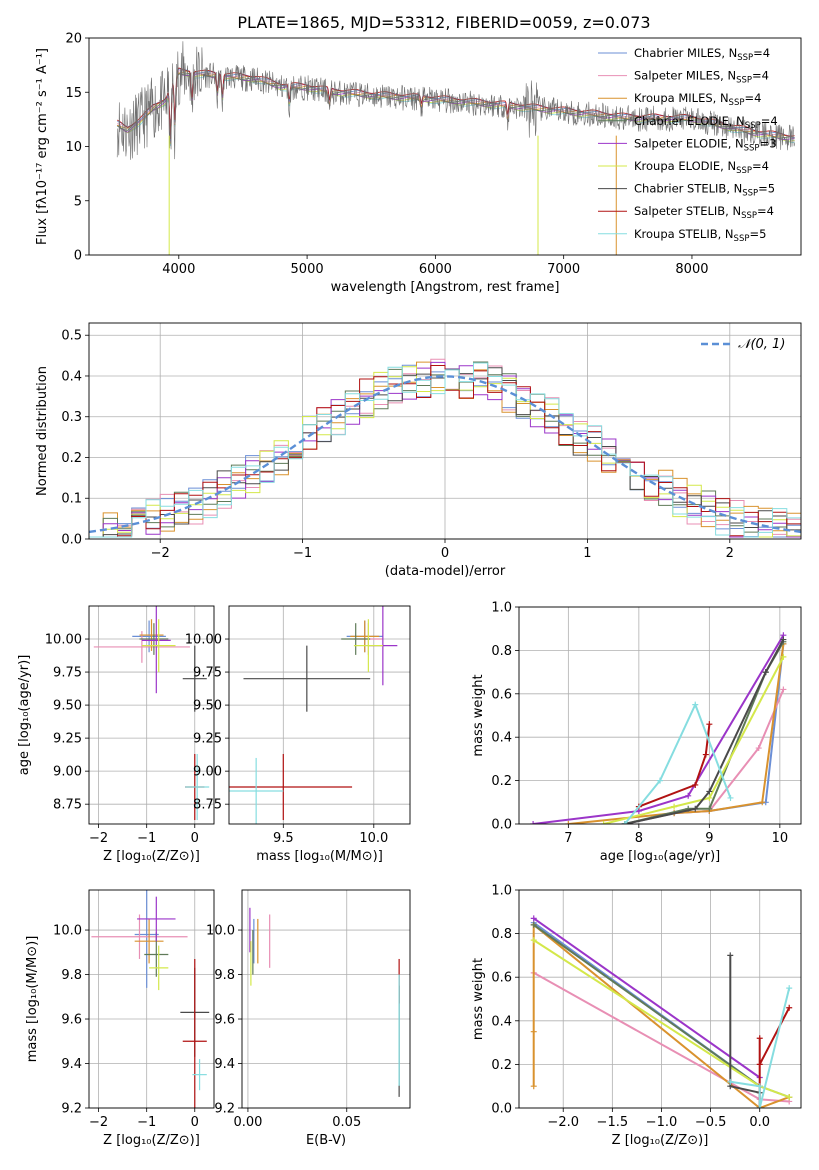 This screenshot has width=819, height=1170. I want to click on y-tick-label: 0.2, so click(501, 1065).